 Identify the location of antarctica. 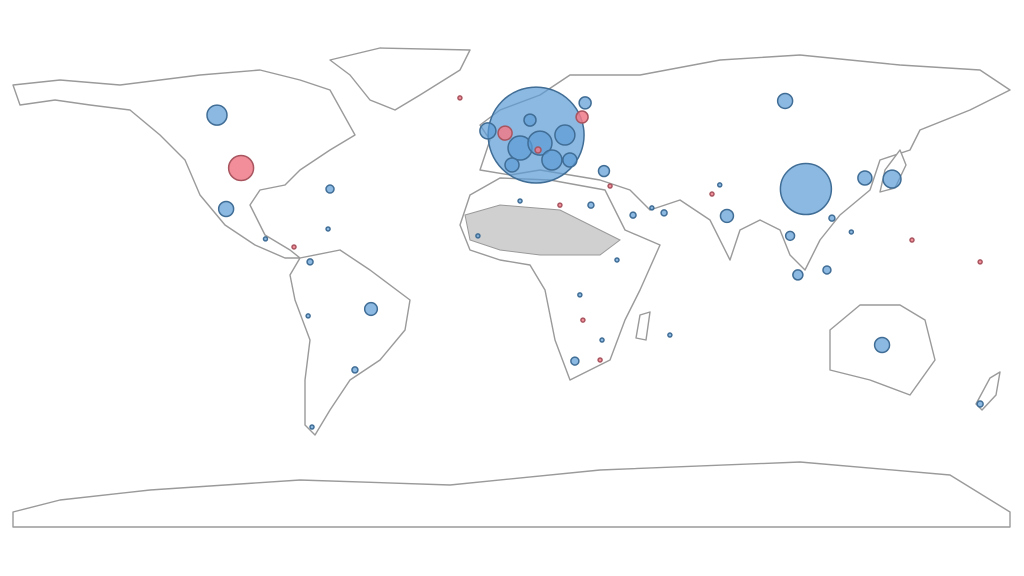
(511, 494).